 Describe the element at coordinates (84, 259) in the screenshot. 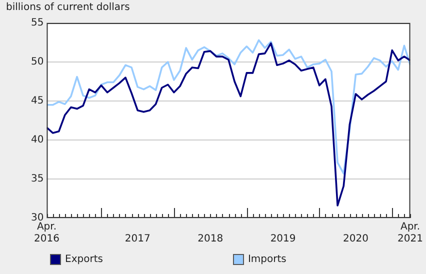

I see `legend-label: Exports` at that location.